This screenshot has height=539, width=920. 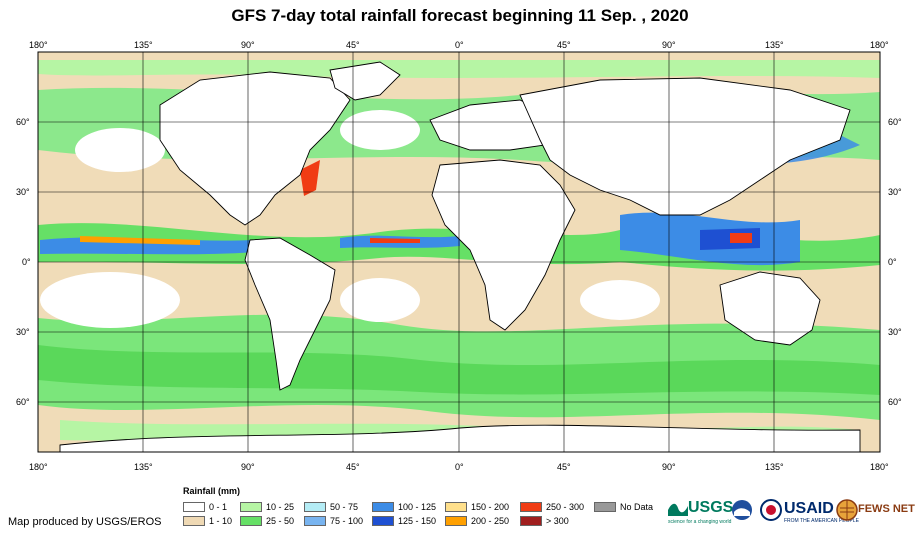 I want to click on legend-item: 0 - 1, so click(x=205, y=507).